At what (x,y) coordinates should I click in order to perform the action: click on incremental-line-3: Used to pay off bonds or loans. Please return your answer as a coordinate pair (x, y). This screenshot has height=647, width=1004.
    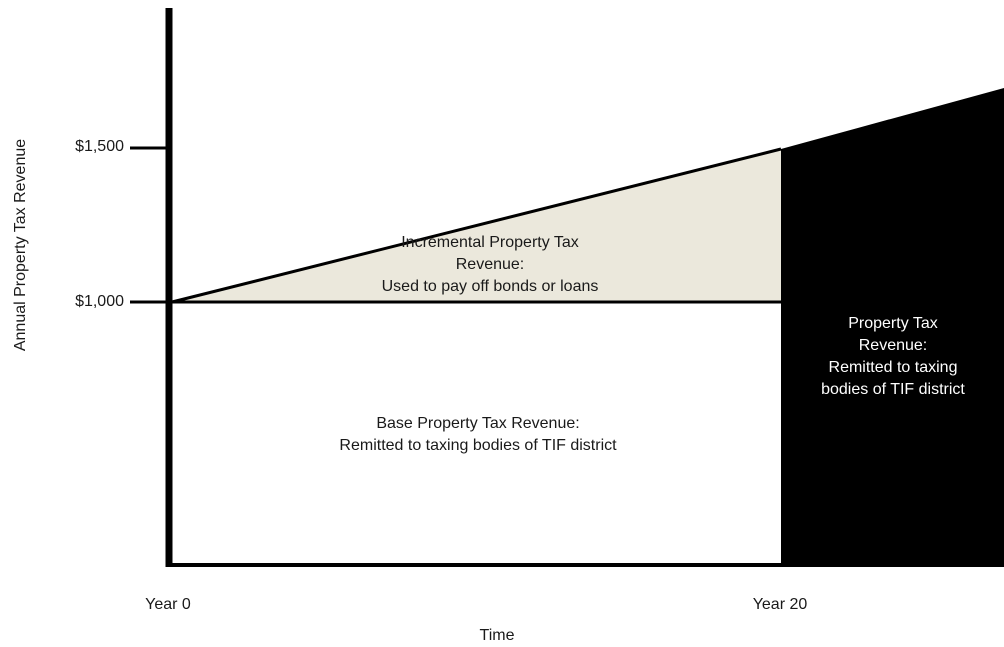
    Looking at the image, I should click on (490, 286).